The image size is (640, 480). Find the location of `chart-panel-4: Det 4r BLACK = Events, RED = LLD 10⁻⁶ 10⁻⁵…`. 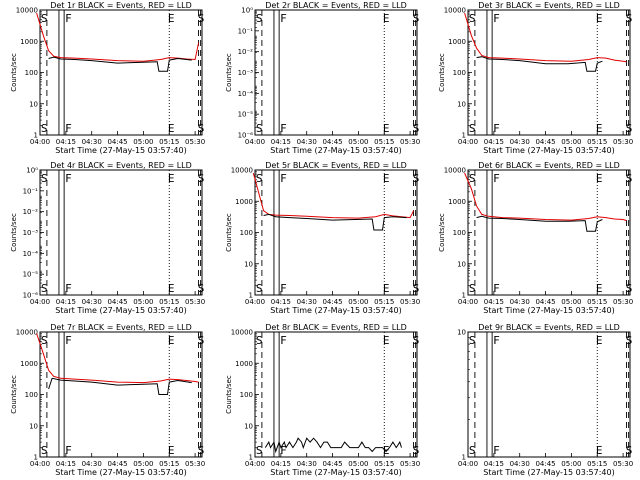

chart-panel-4: Det 4r BLACK = Events, RED = LLD 10⁻⁶ 10⁻⁵… is located at coordinates (107, 238).